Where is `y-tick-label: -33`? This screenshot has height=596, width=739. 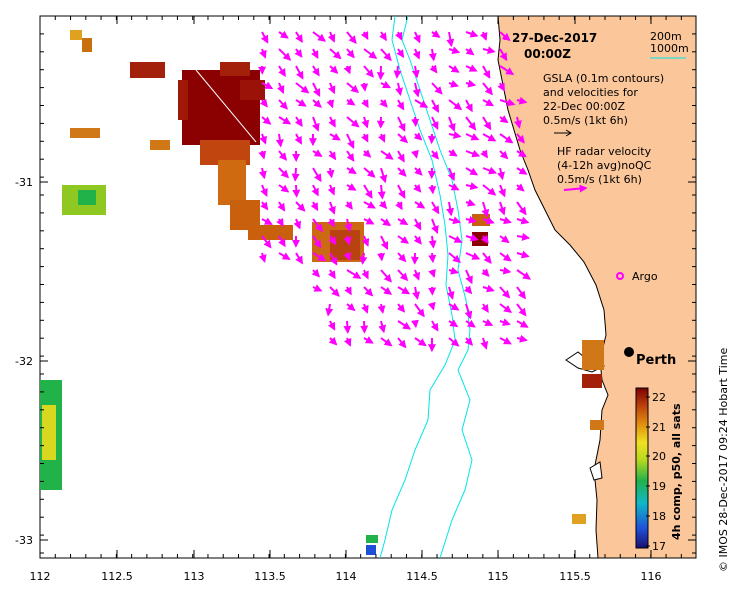
y-tick-label: -33 is located at coordinates (24, 540).